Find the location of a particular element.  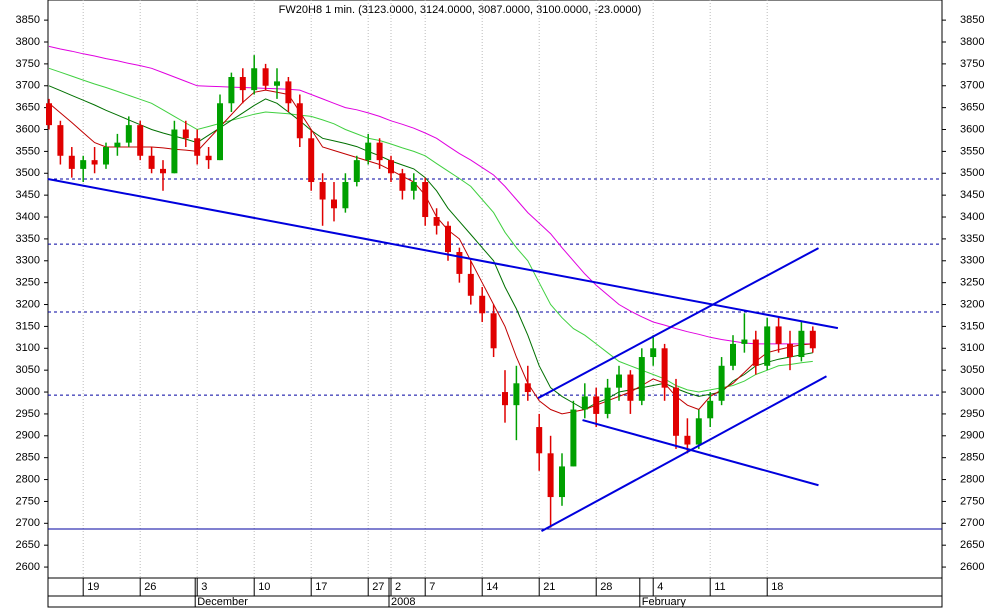

x-tick-label: 4 is located at coordinates (660, 587).